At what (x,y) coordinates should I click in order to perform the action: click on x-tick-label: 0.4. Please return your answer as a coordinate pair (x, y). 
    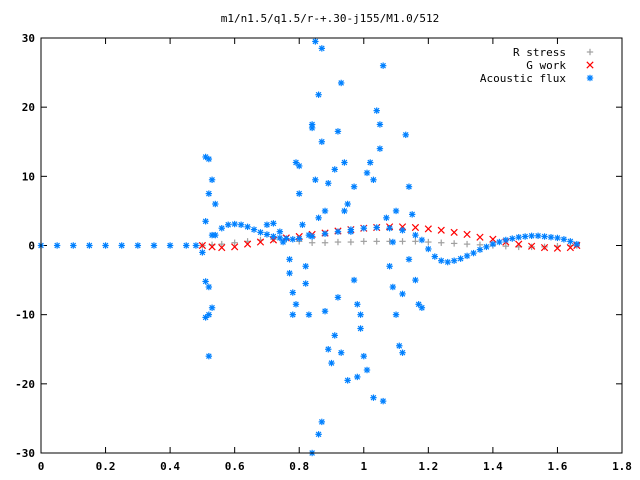
    Looking at the image, I should click on (170, 466).